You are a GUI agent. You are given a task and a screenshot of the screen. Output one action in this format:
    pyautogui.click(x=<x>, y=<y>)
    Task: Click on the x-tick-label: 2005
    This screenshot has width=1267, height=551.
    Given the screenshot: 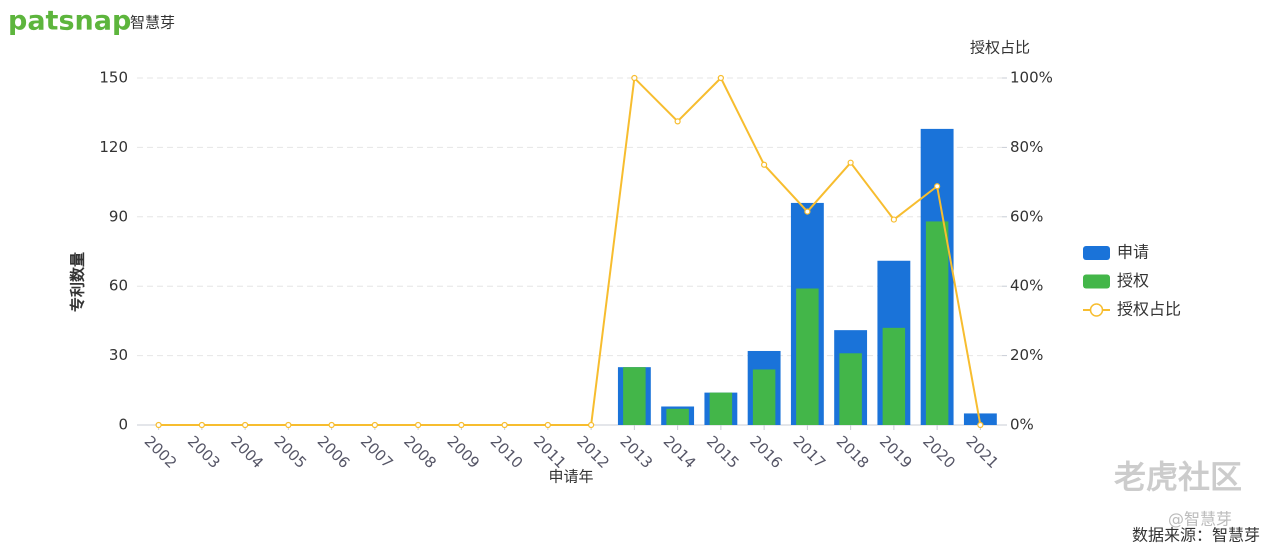 What is the action you would take?
    pyautogui.click(x=290, y=452)
    